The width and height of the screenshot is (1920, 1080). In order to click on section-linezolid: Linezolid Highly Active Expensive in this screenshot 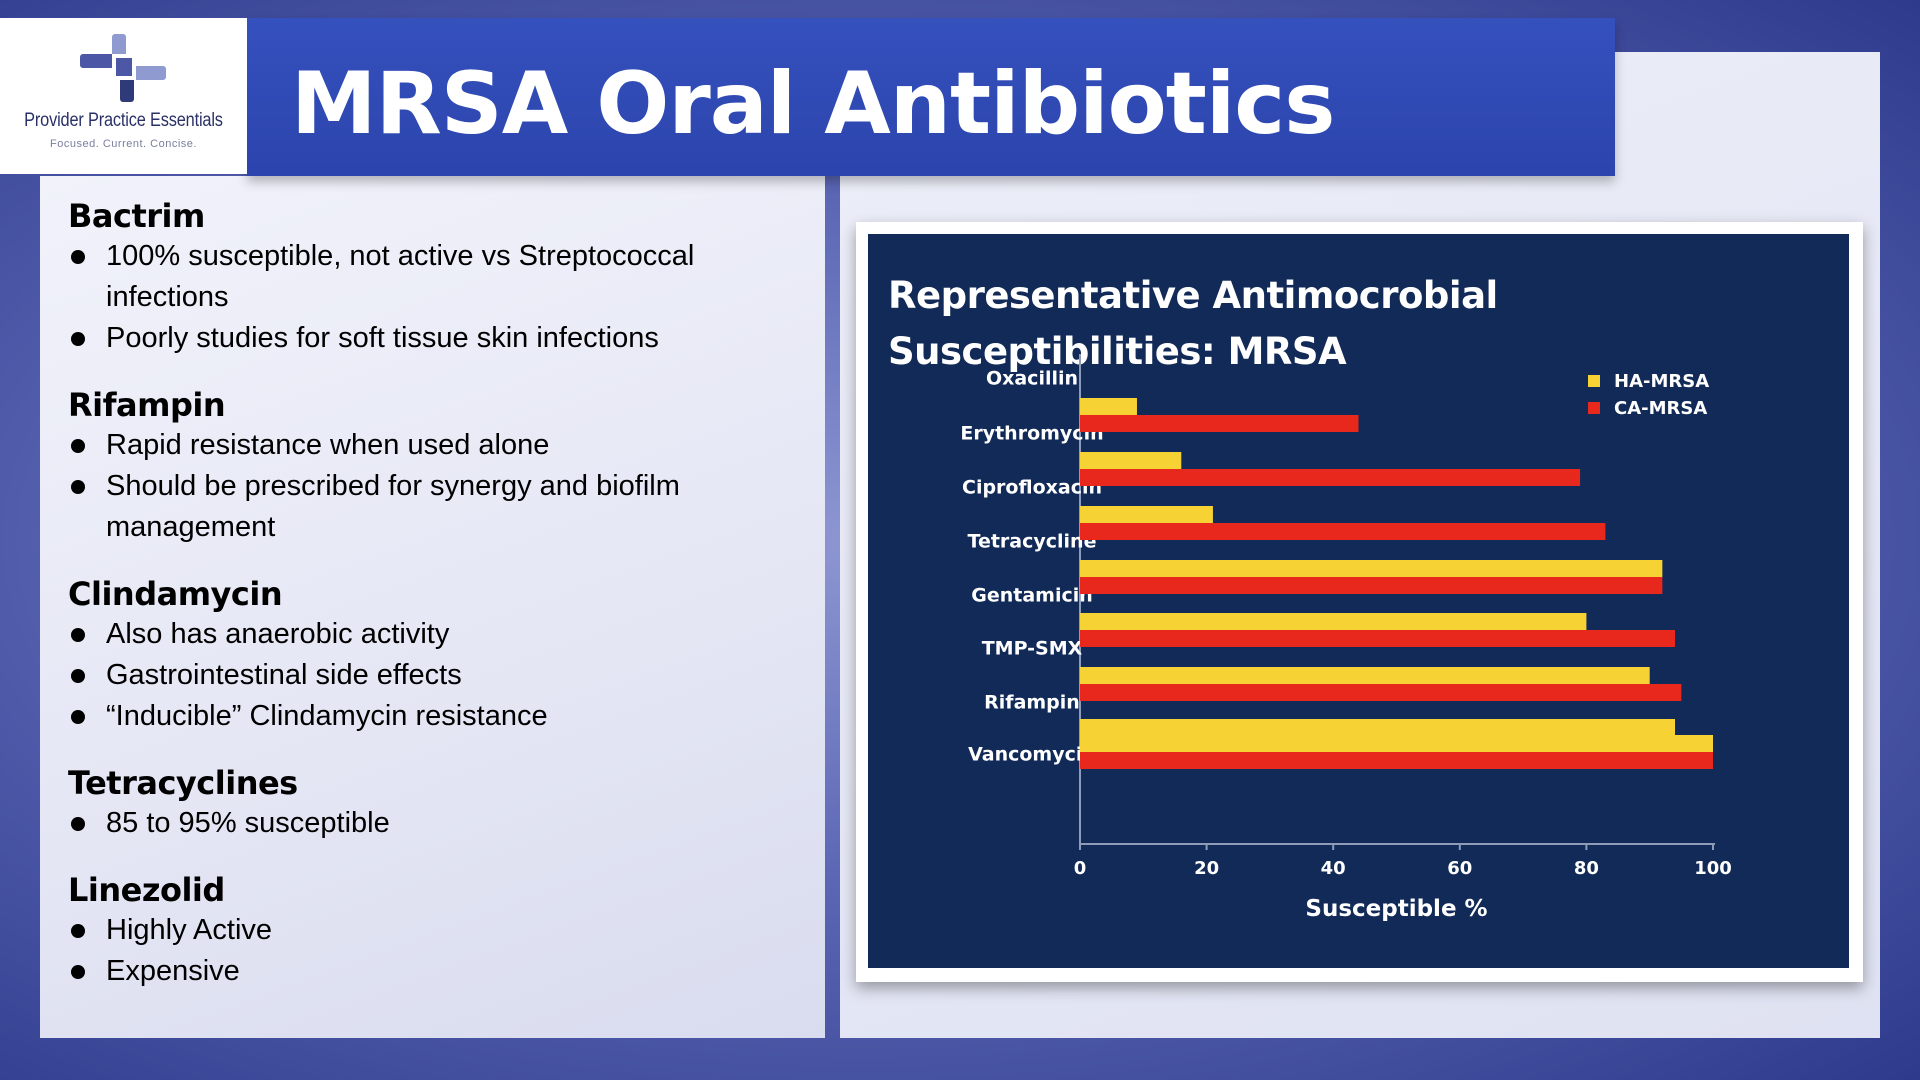, I will do `click(438, 931)`.